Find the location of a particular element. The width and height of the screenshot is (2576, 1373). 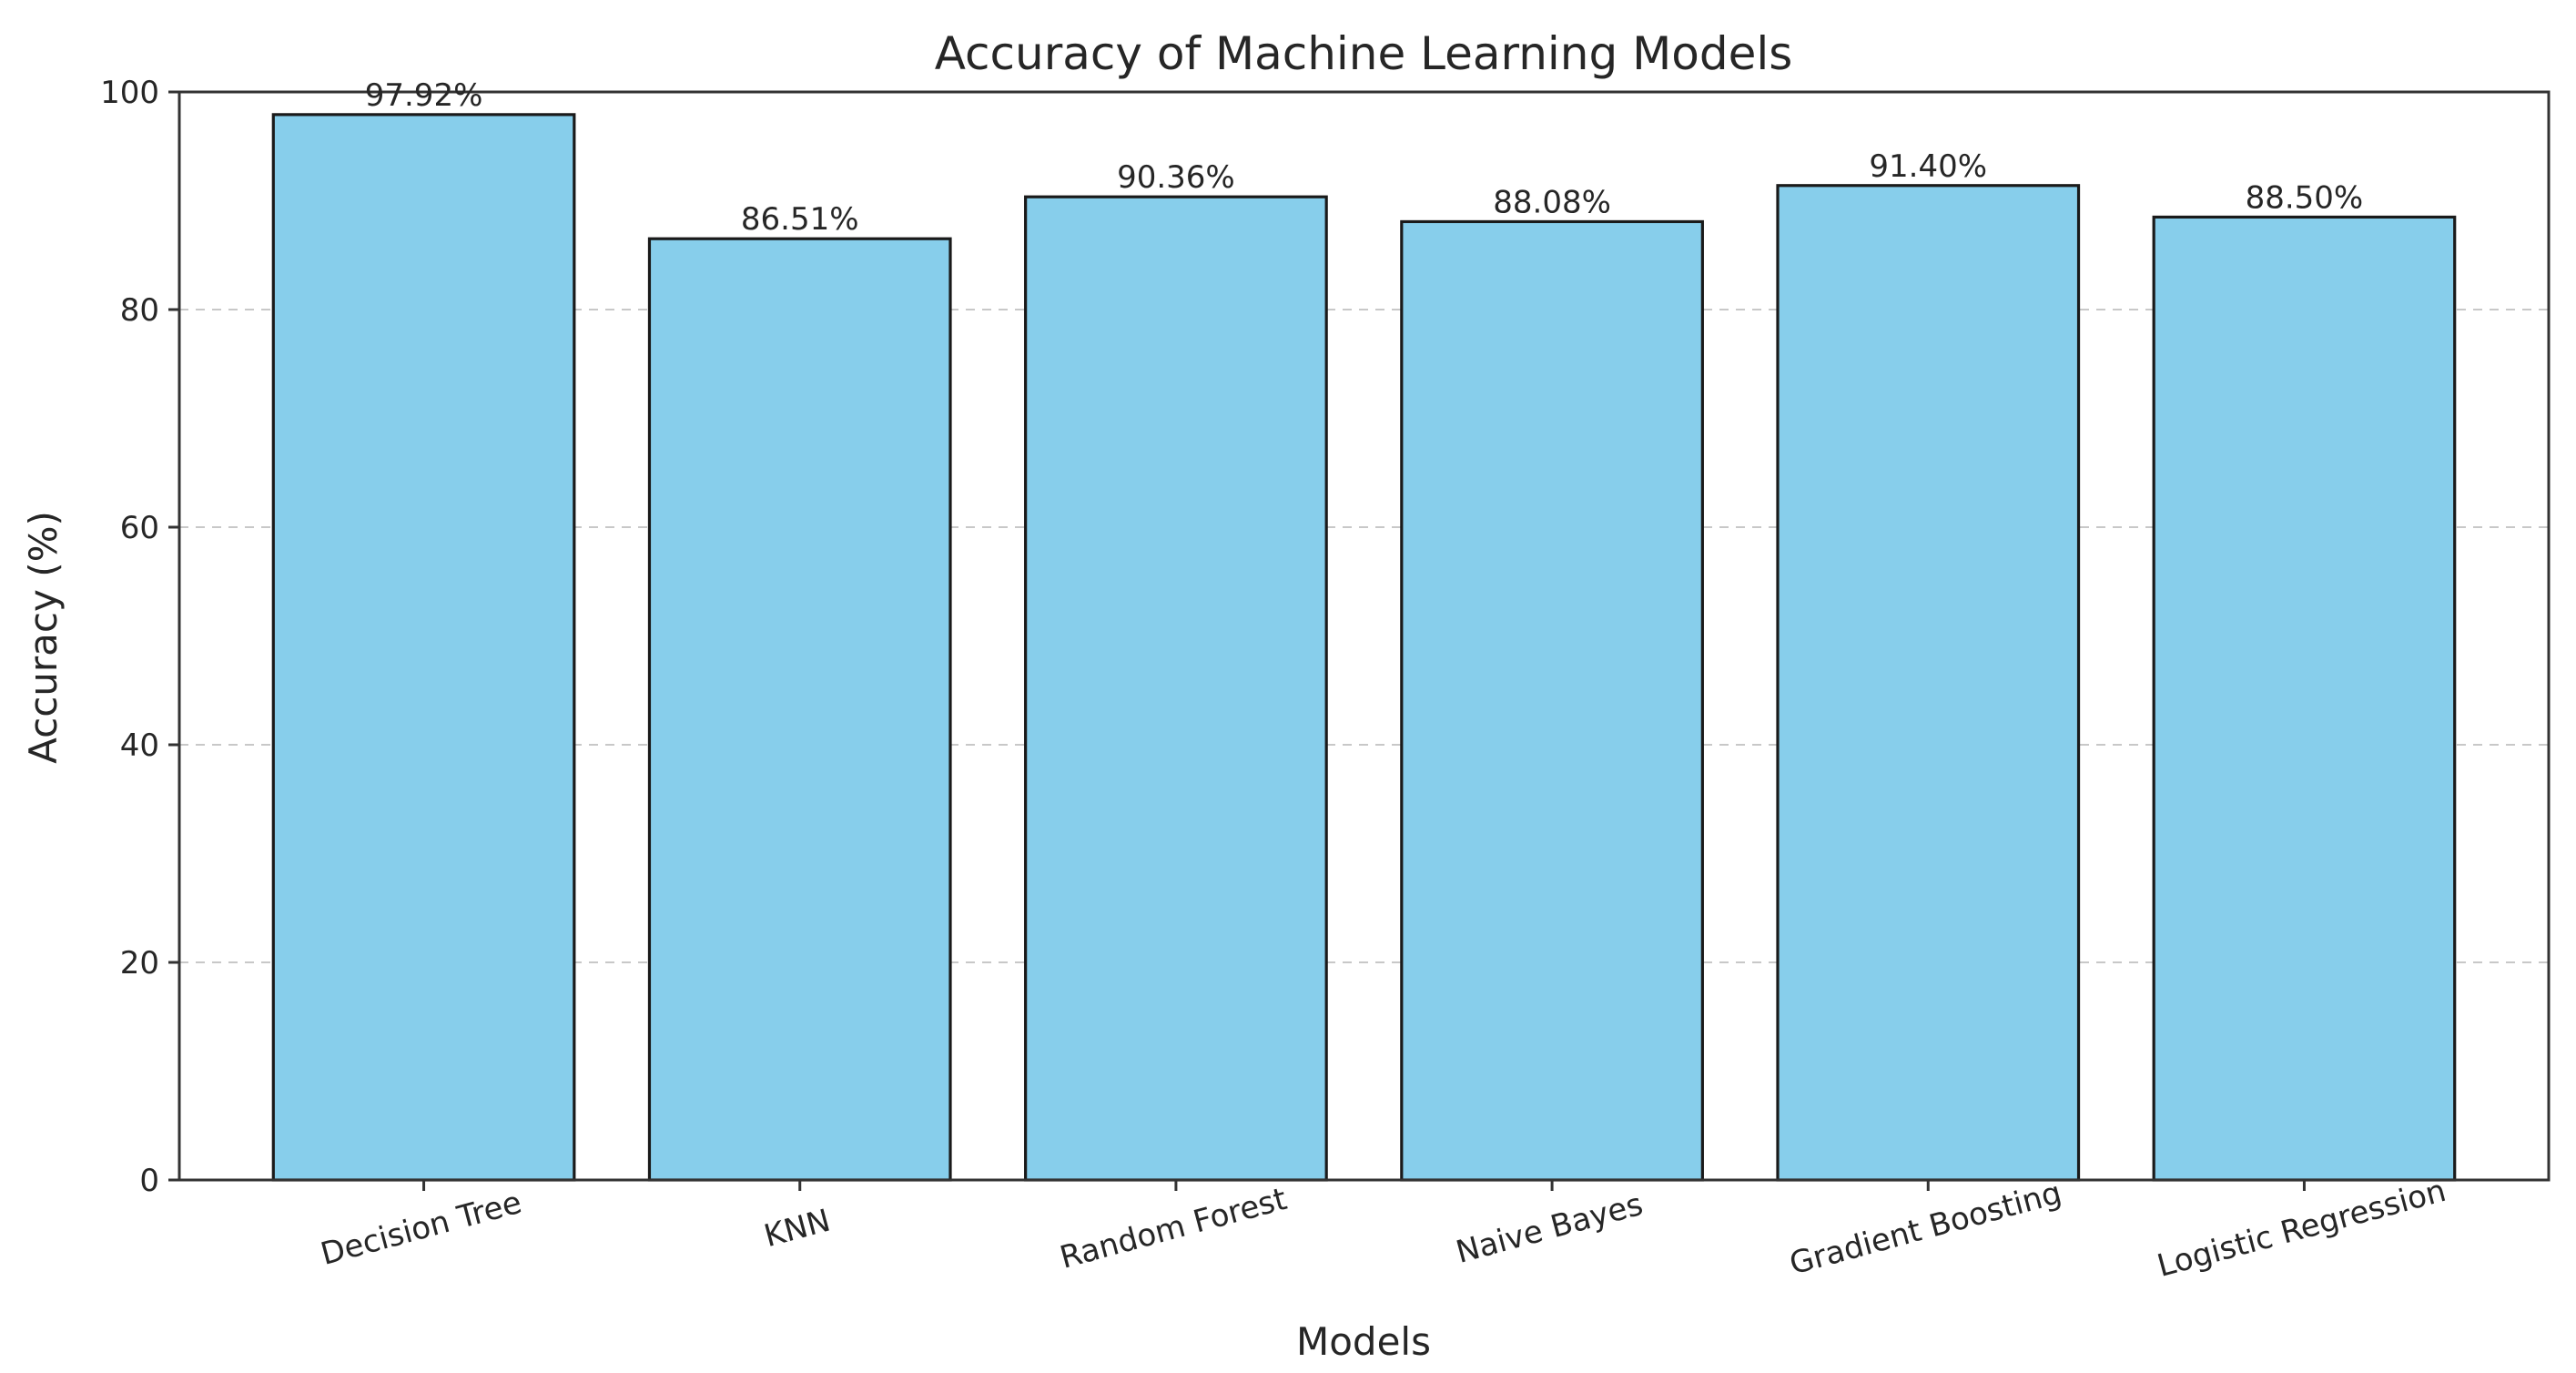

x-tick-label: Logistic Regression is located at coordinates (2301, 1229).